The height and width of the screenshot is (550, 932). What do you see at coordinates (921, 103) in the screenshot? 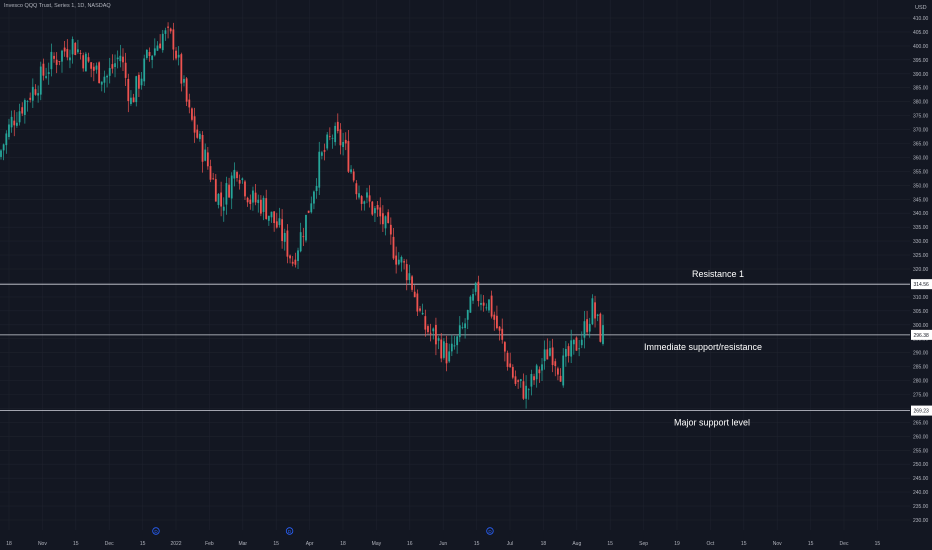
I see `y-tick-label: 380.00` at bounding box center [921, 103].